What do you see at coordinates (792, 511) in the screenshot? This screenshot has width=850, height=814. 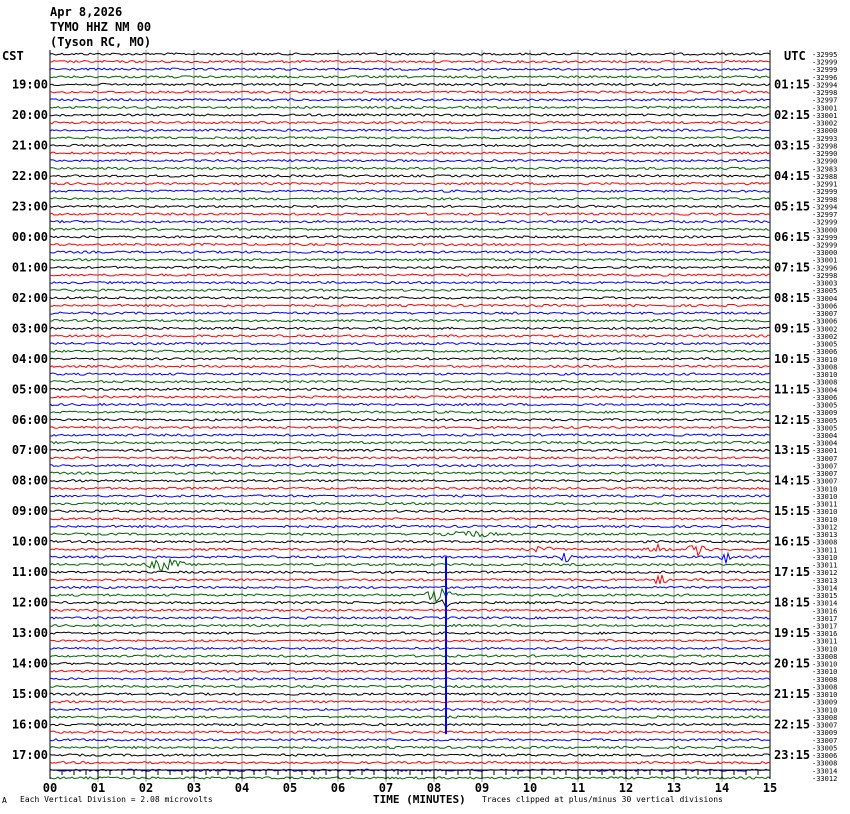 I see `right-time-label: 15:15` at bounding box center [792, 511].